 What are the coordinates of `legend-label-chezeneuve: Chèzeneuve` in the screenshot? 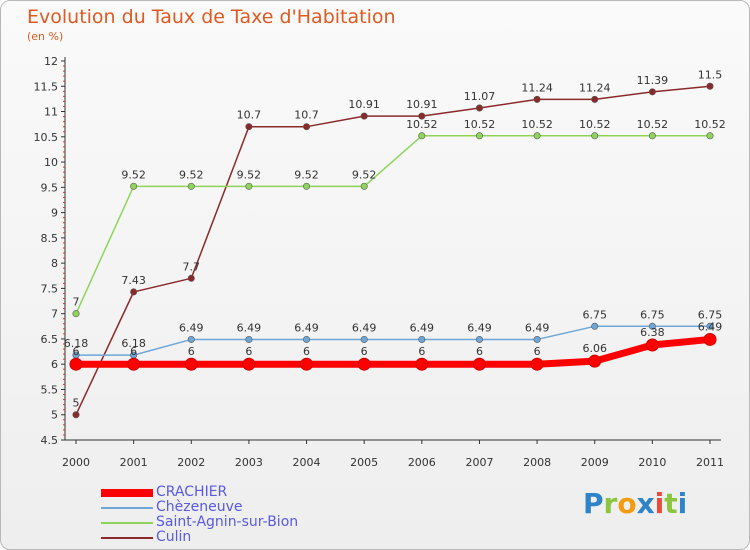 It's located at (199, 507).